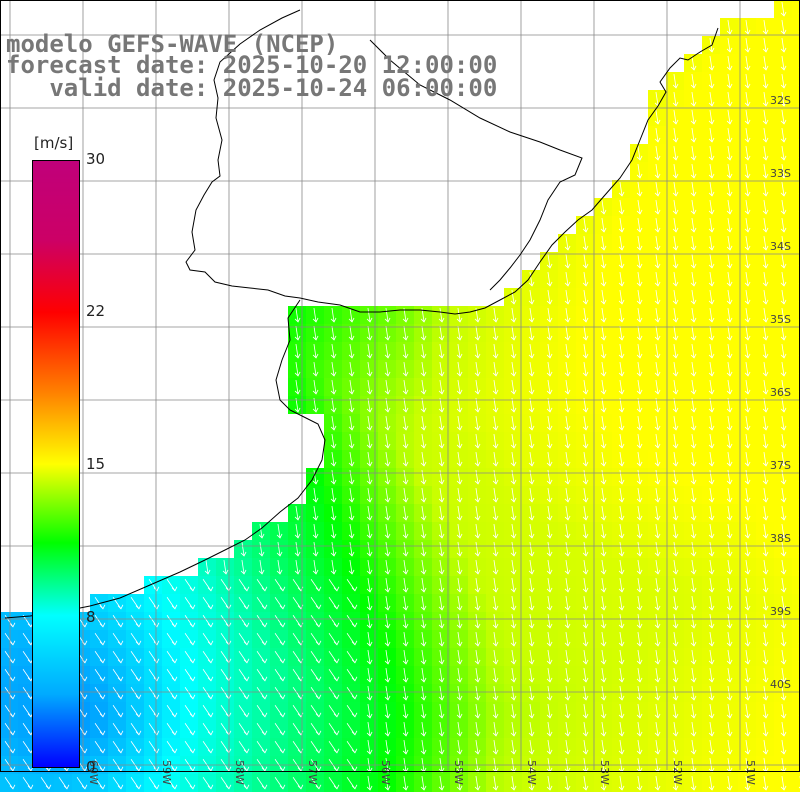 Image resolution: width=800 pixels, height=800 pixels. Describe the element at coordinates (385, 772) in the screenshot. I see `lon-label: 56W` at that location.